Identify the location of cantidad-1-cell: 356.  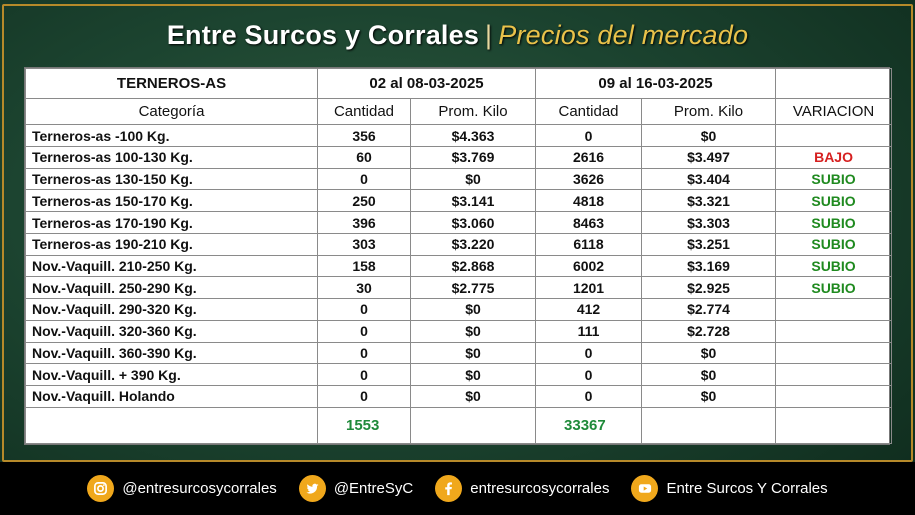
(364, 136).